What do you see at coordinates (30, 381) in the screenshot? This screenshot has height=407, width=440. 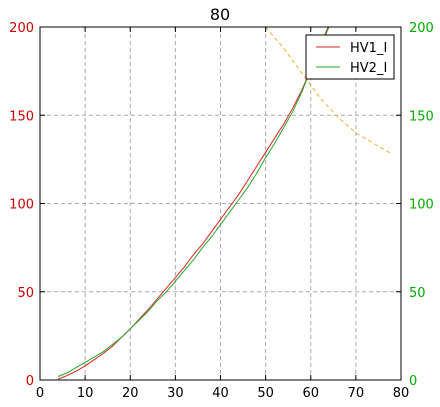 I see `y-tick-label-left: 0` at bounding box center [30, 381].